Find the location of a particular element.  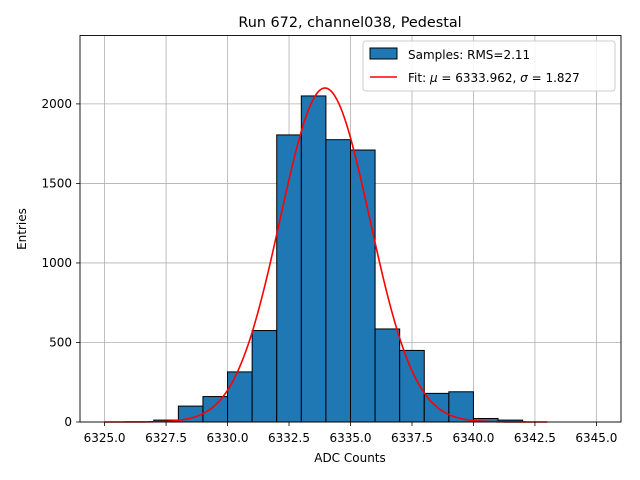

legend-fit-mu-symbol: μ is located at coordinates (433, 78).